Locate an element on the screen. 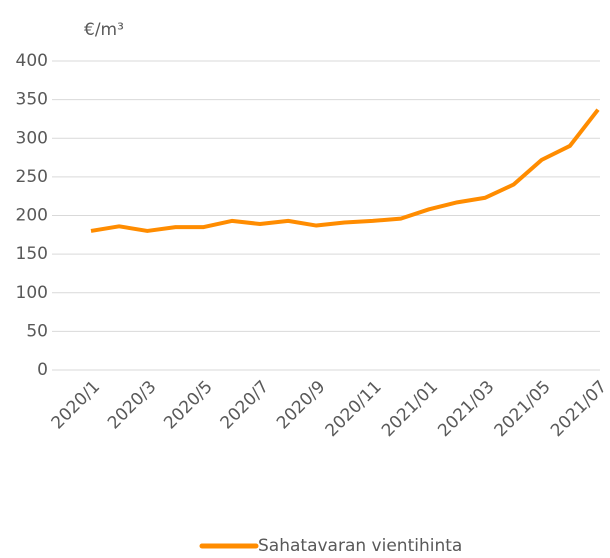 Image resolution: width=610 pixels, height=558 pixels. y-tick-label: 200 is located at coordinates (32, 216).